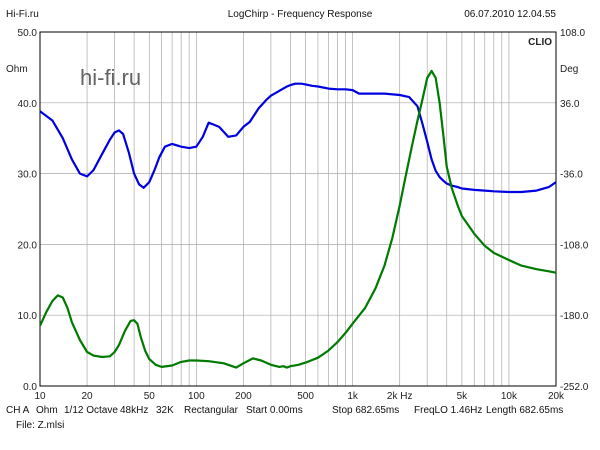 This screenshot has height=450, width=600. What do you see at coordinates (509, 396) in the screenshot?
I see `x-tick-label: 10k` at bounding box center [509, 396].